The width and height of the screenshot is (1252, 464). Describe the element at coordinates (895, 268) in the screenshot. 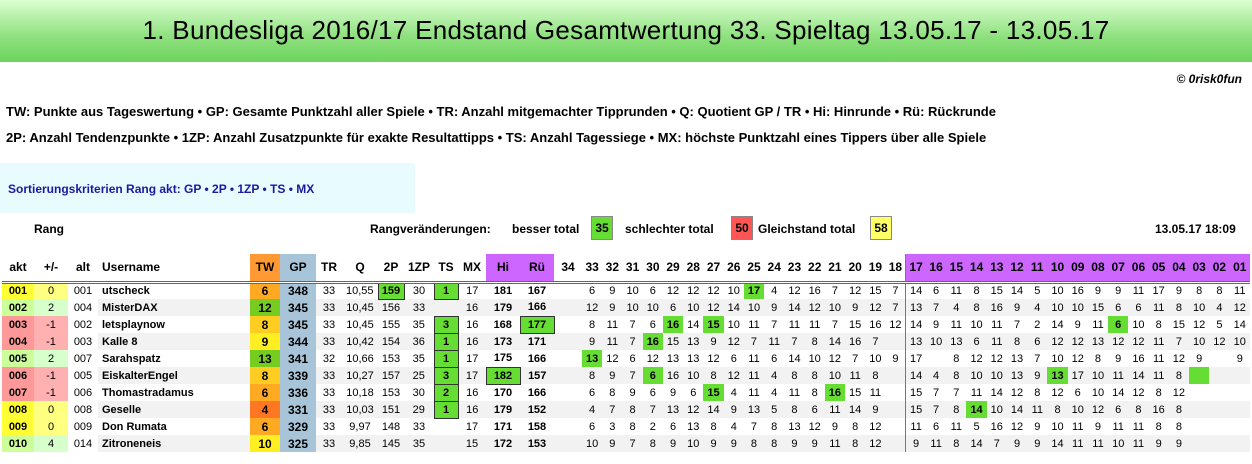

I see `col-header-spieltag: 18` at that location.